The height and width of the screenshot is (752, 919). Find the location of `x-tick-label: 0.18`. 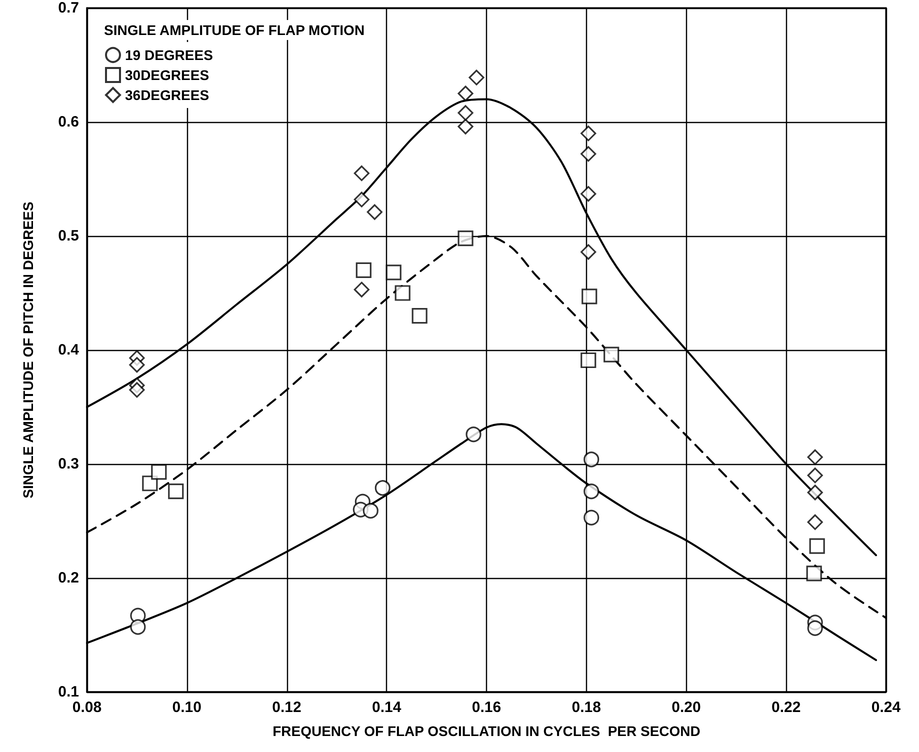

x-tick-label: 0.18 is located at coordinates (586, 707).